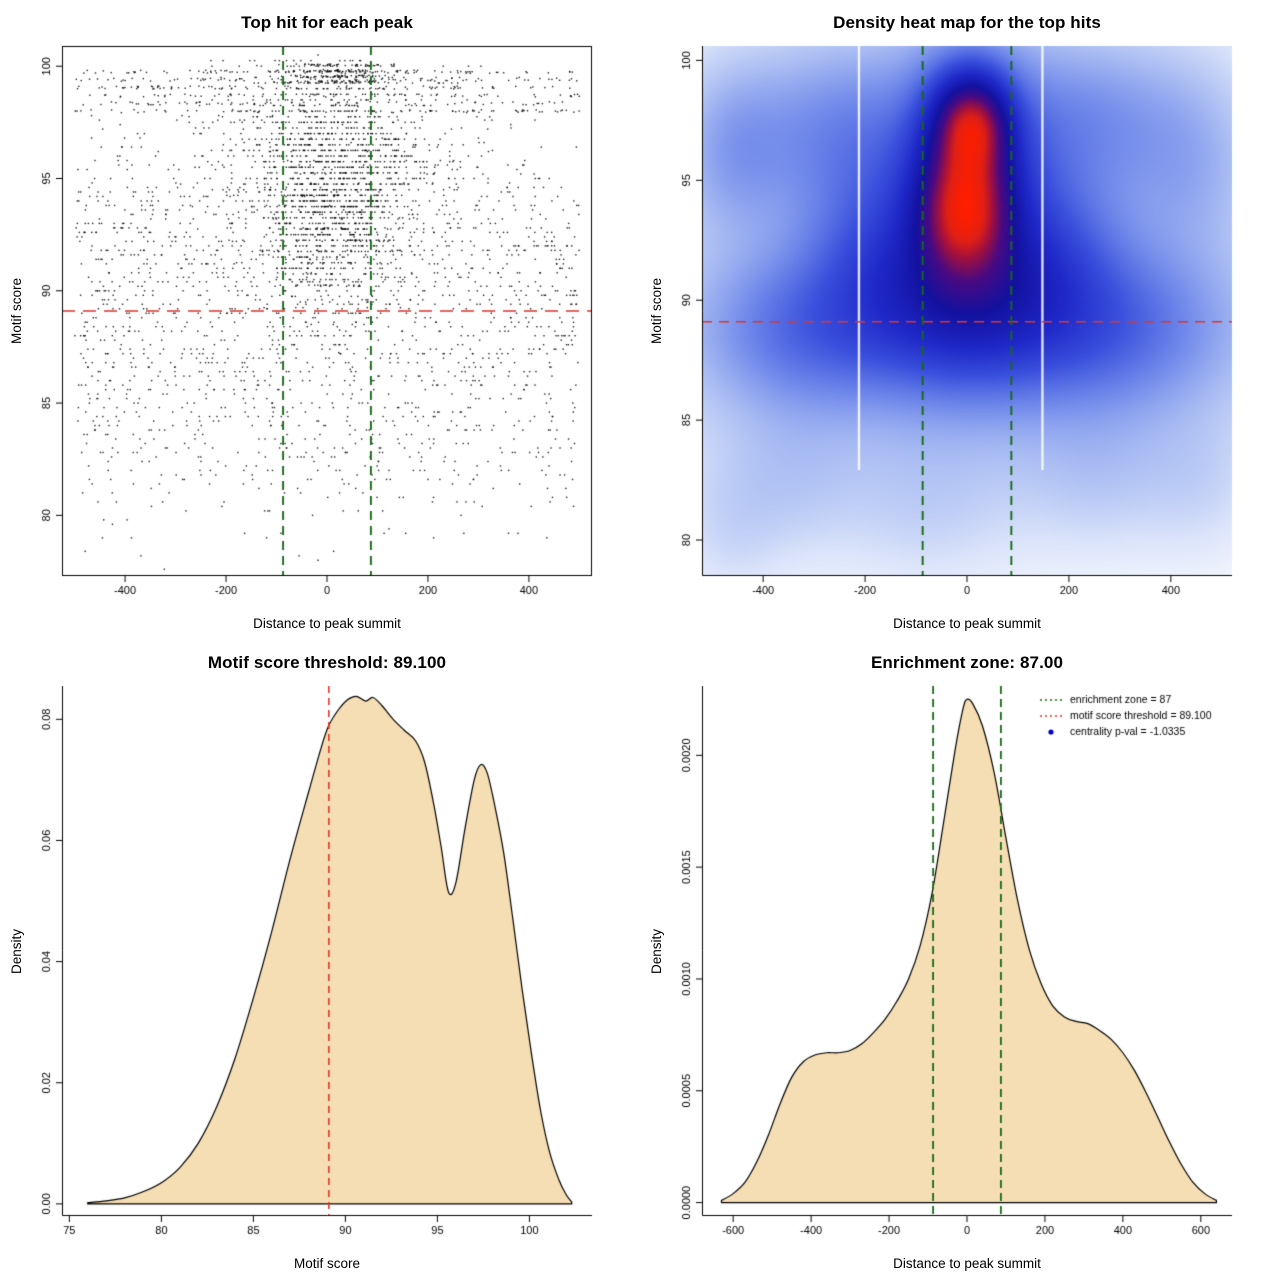  I want to click on scatter-xaxis-label: Distance to peak summit, so click(327, 623).